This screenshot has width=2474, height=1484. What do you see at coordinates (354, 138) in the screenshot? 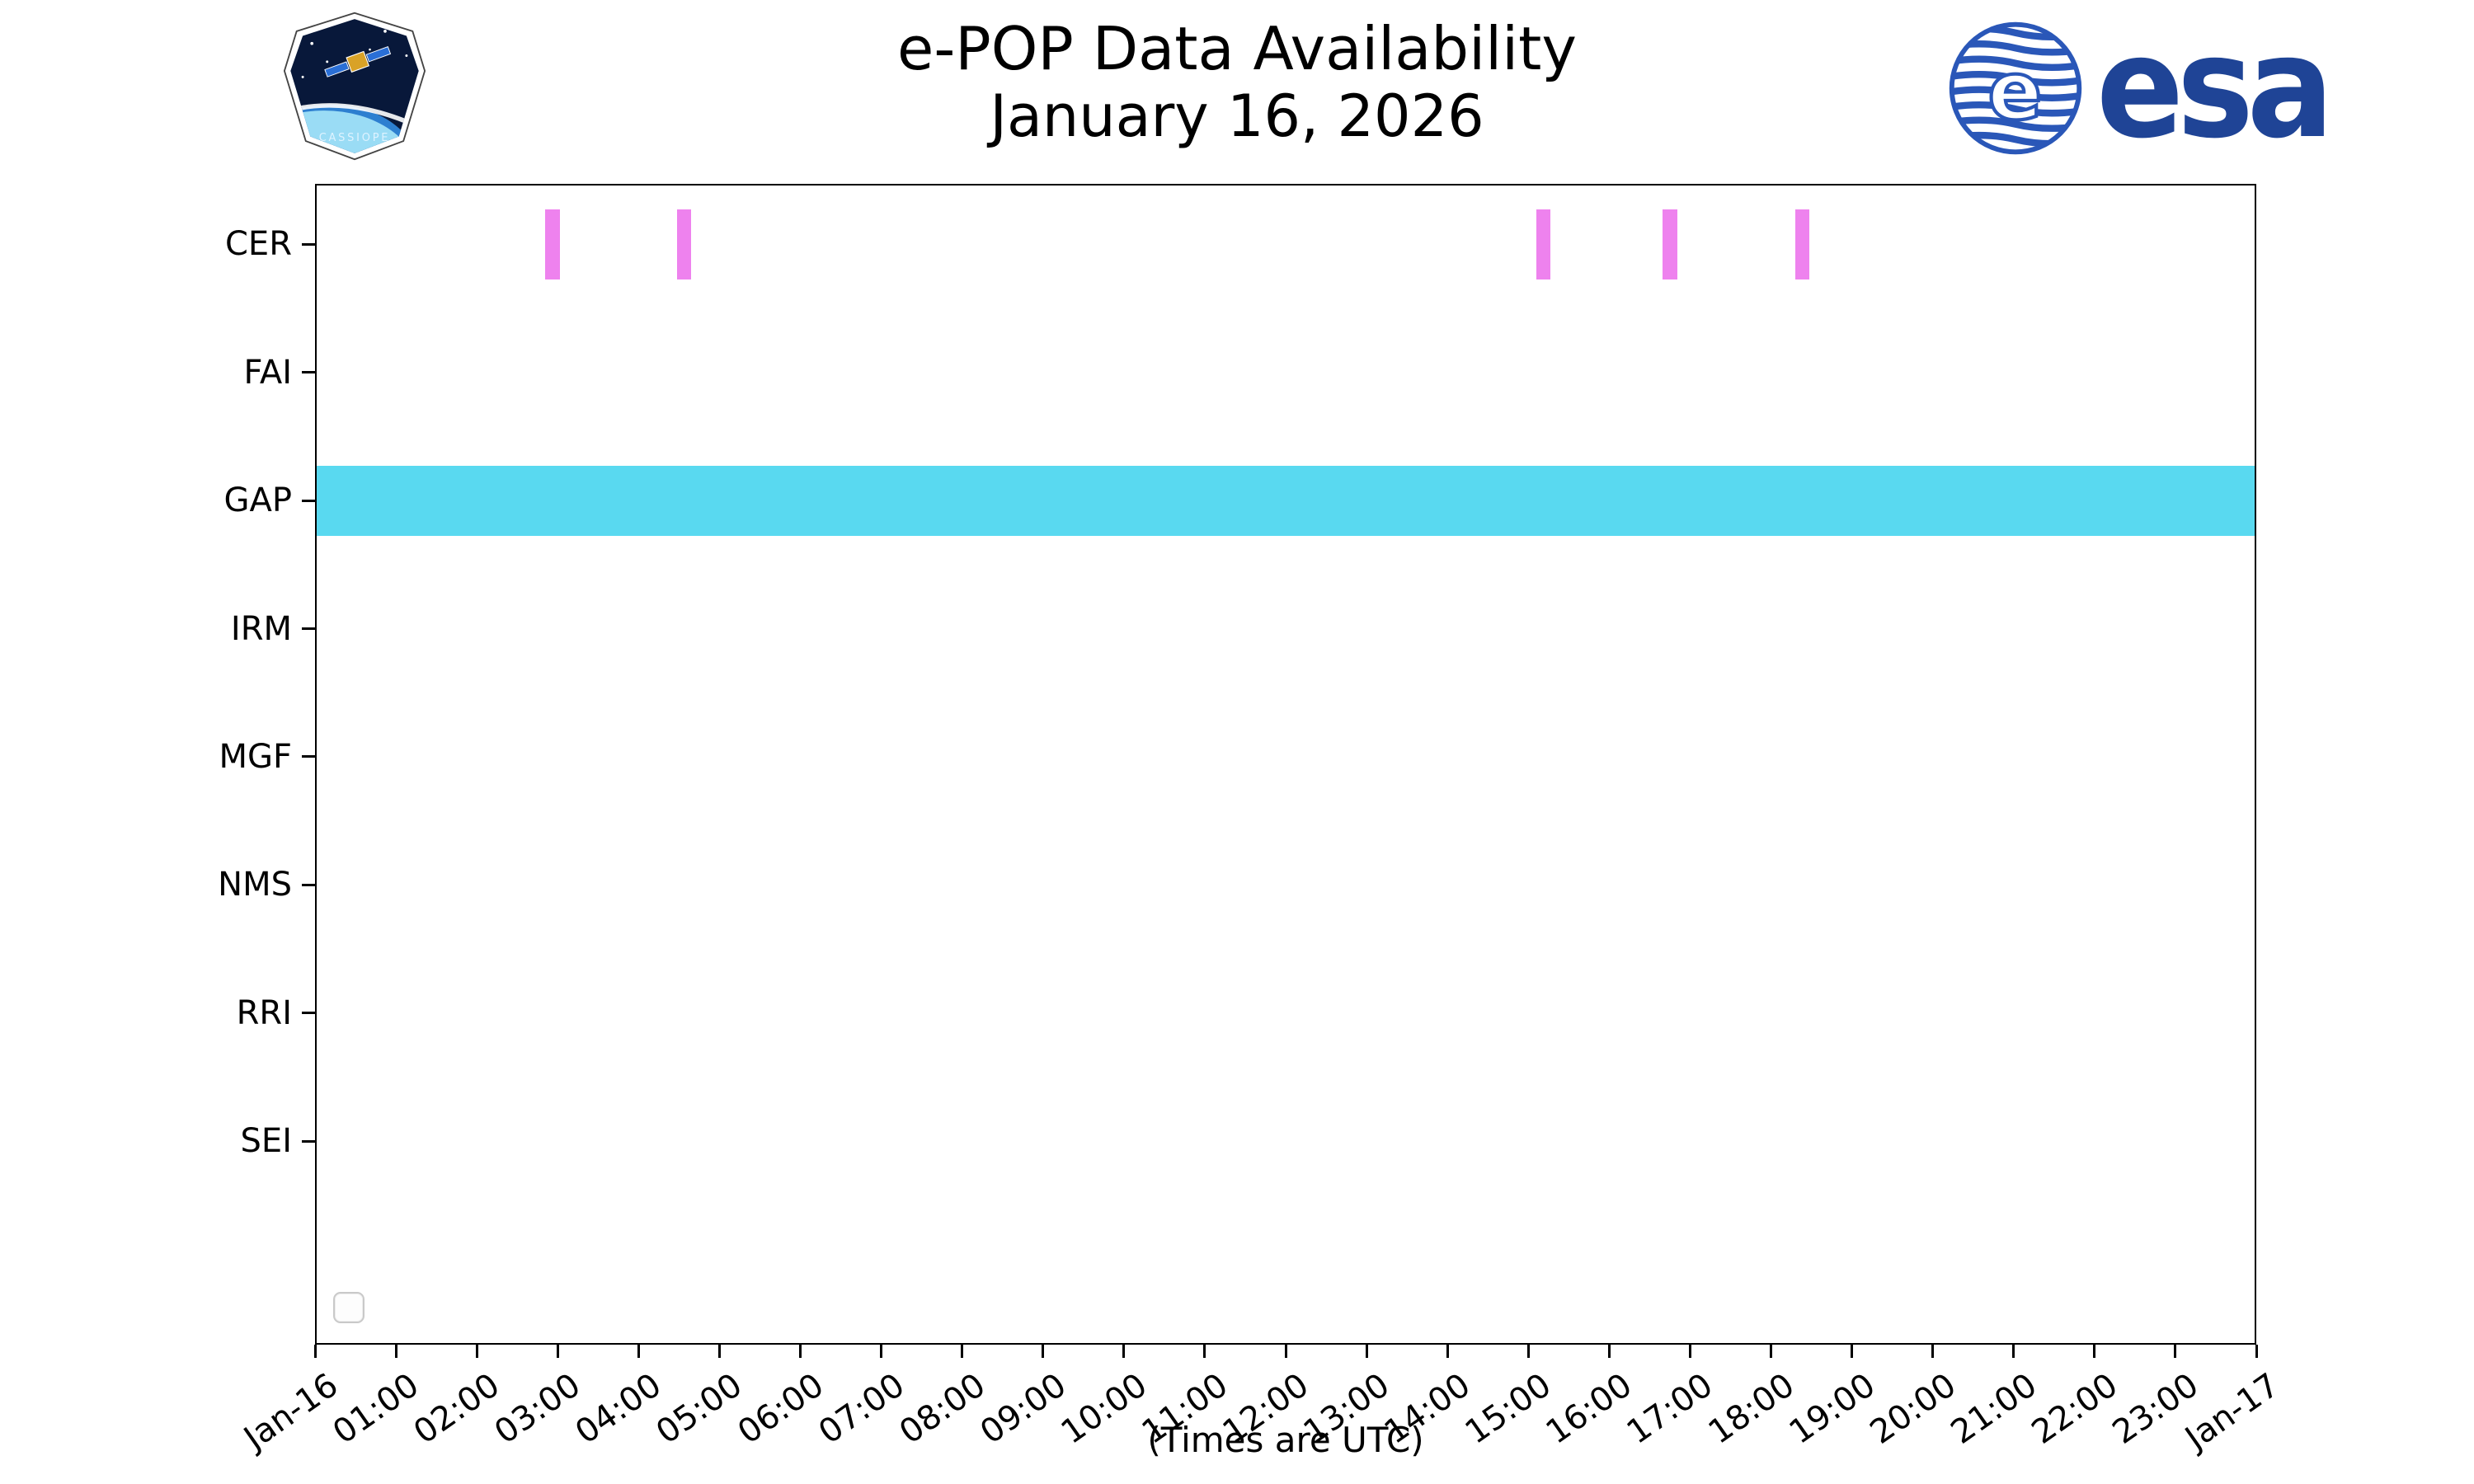
I see `cassiope-patch-label: CASSIOPE` at bounding box center [354, 138].